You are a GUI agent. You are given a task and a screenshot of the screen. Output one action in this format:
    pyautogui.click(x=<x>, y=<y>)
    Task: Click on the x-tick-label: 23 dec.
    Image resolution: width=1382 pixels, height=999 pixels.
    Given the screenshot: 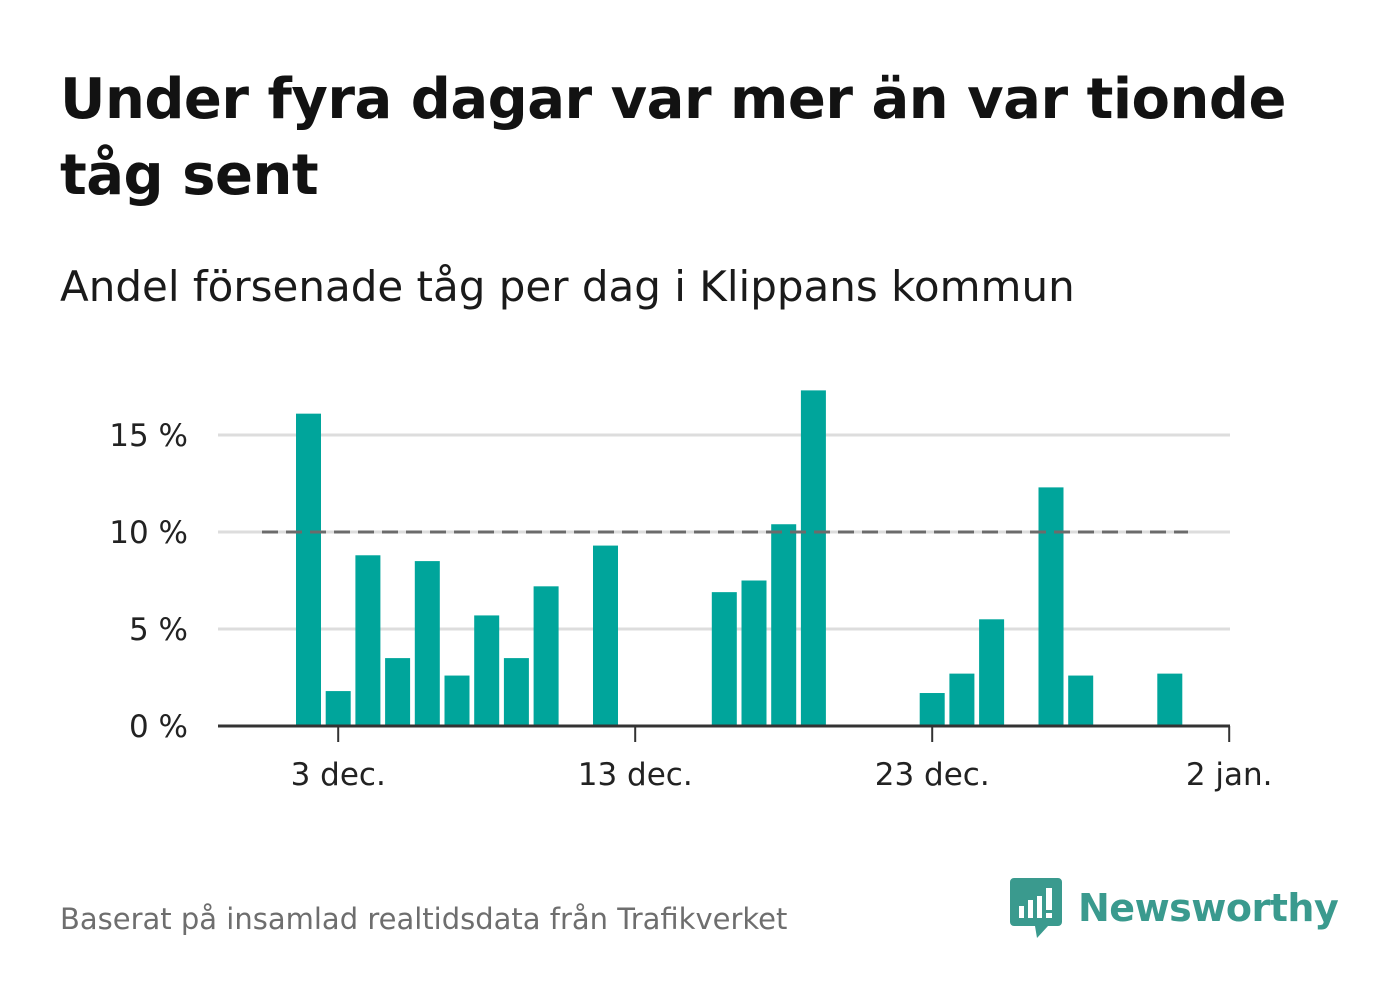 What is the action you would take?
    pyautogui.click(x=932, y=775)
    